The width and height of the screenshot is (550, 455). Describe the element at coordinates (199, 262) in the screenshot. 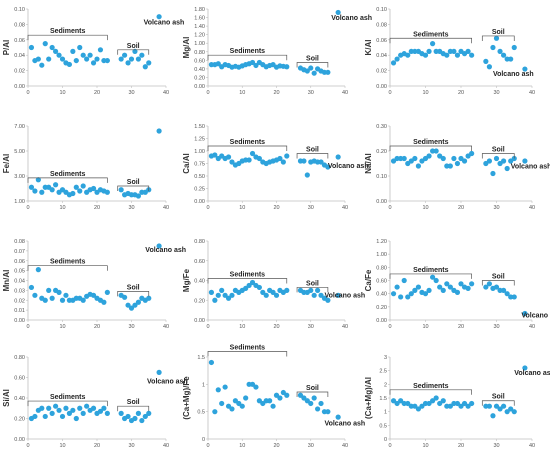

I see `y-tick-label: 0.60` at that location.